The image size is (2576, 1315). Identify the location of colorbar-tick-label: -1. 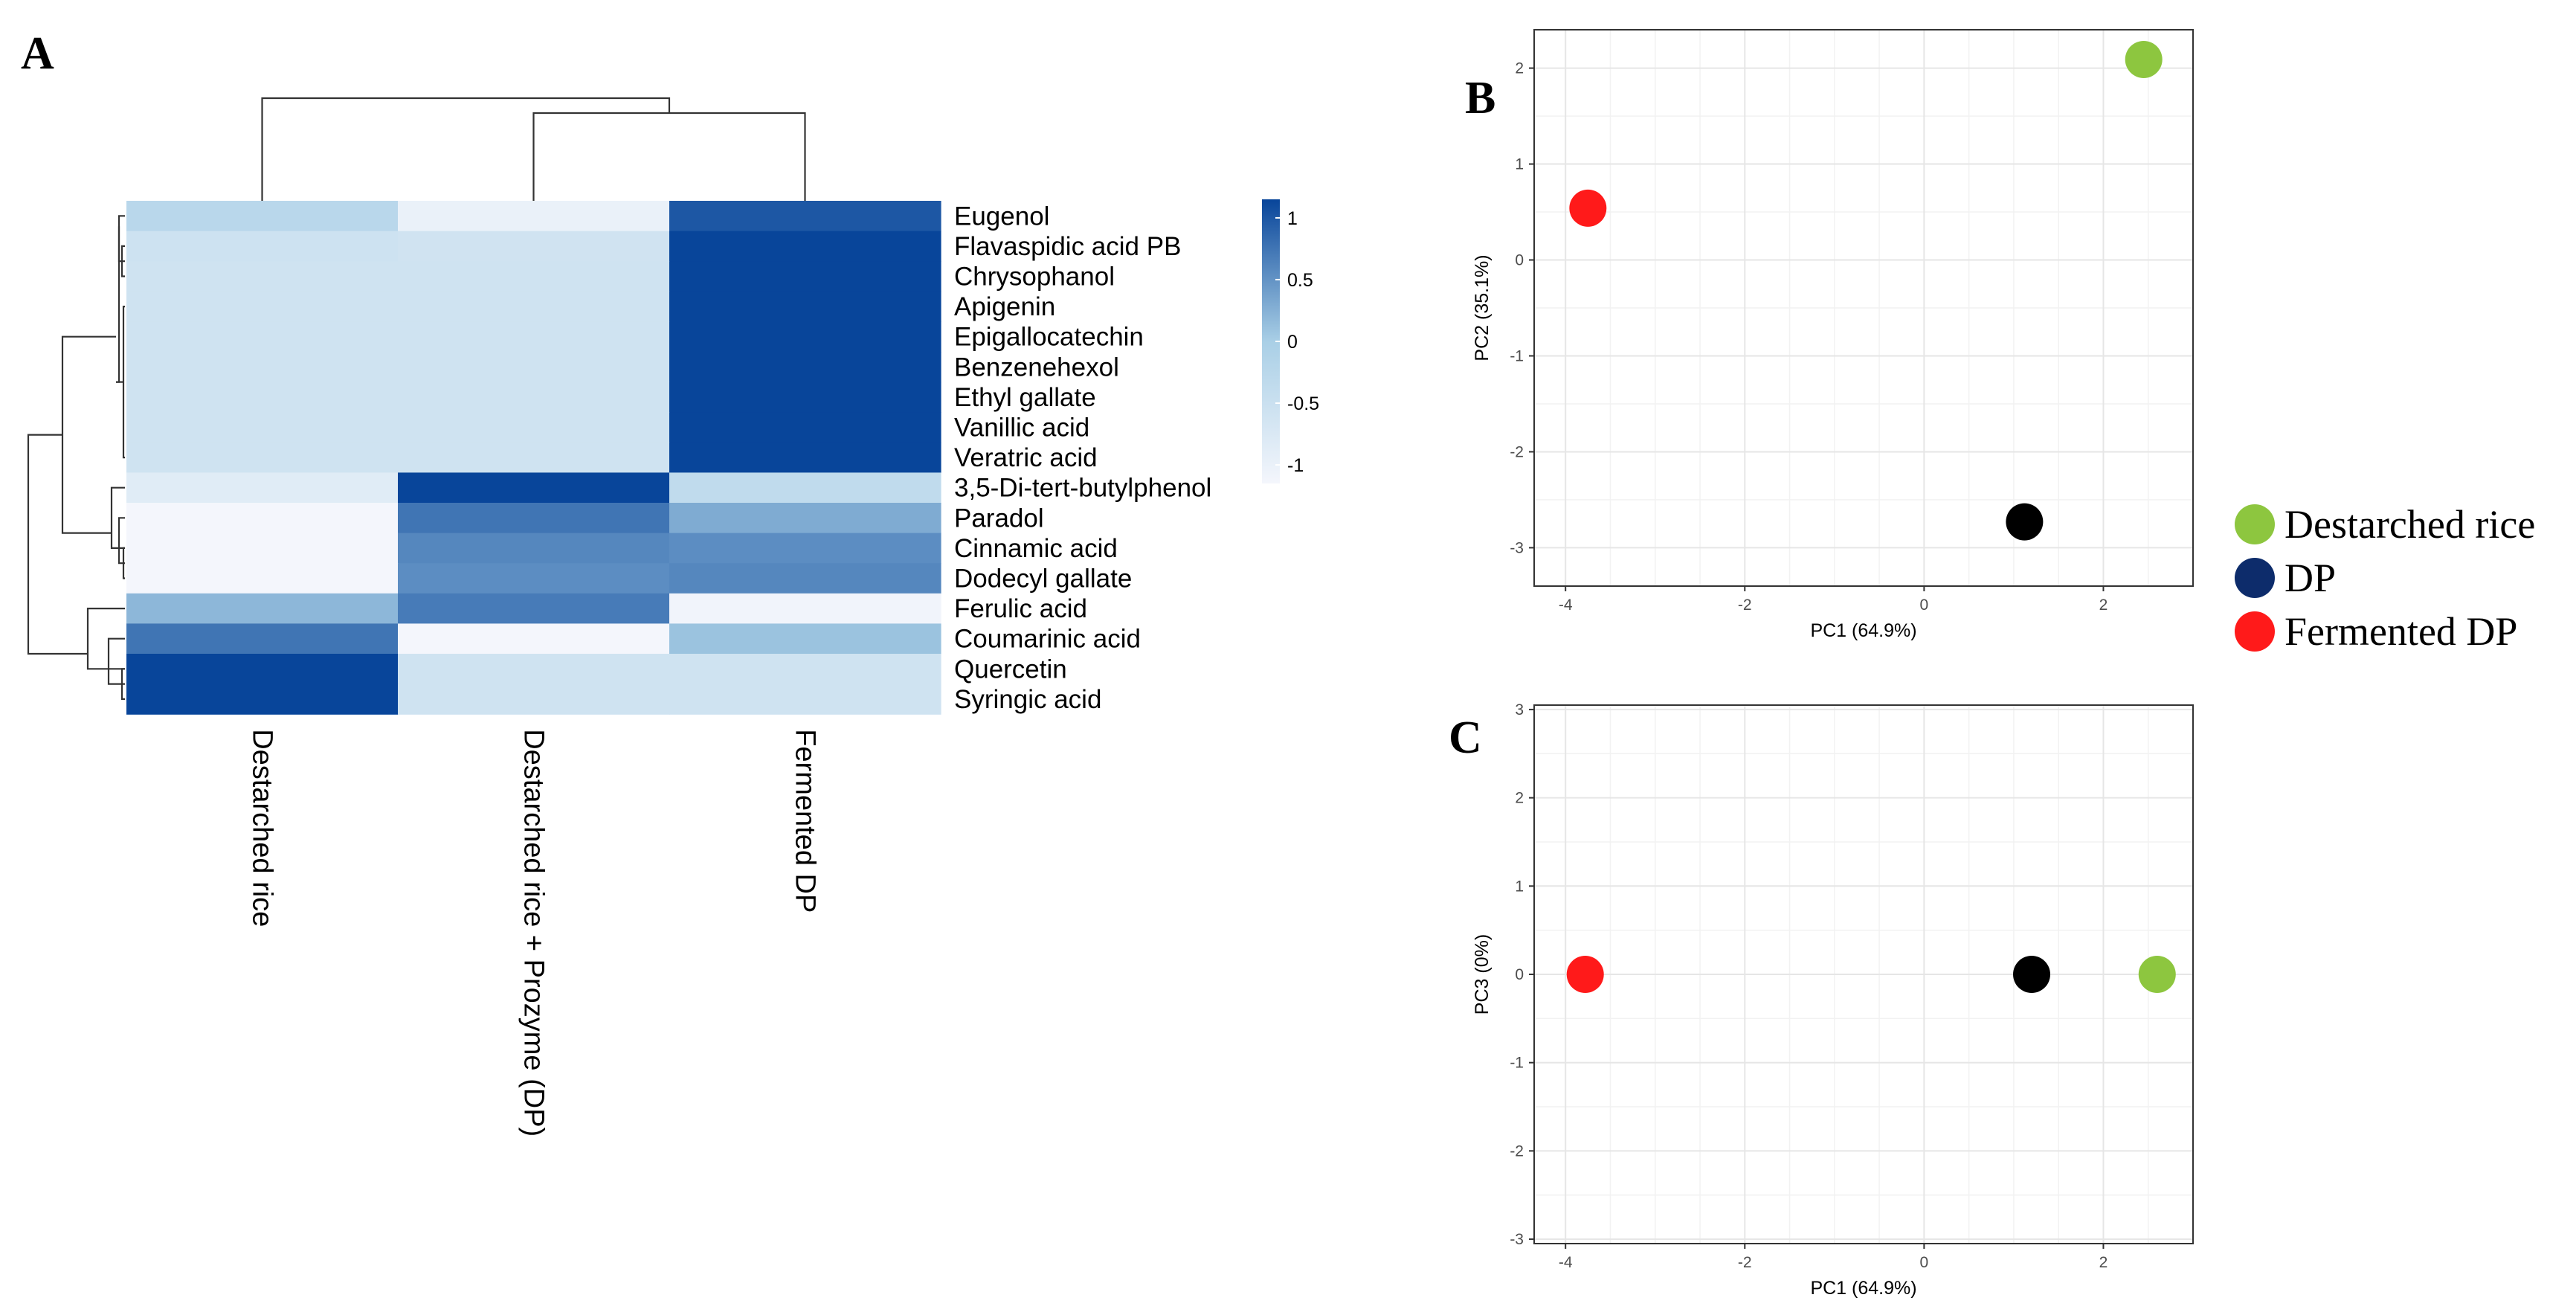
(1295, 466).